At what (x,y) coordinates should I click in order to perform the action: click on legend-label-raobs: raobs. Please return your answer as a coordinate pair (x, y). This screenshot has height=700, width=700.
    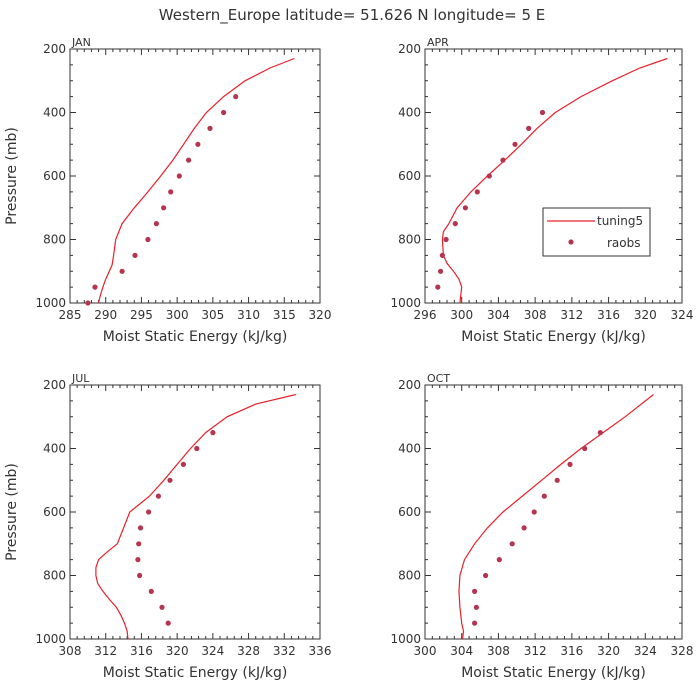
    Looking at the image, I should click on (624, 243).